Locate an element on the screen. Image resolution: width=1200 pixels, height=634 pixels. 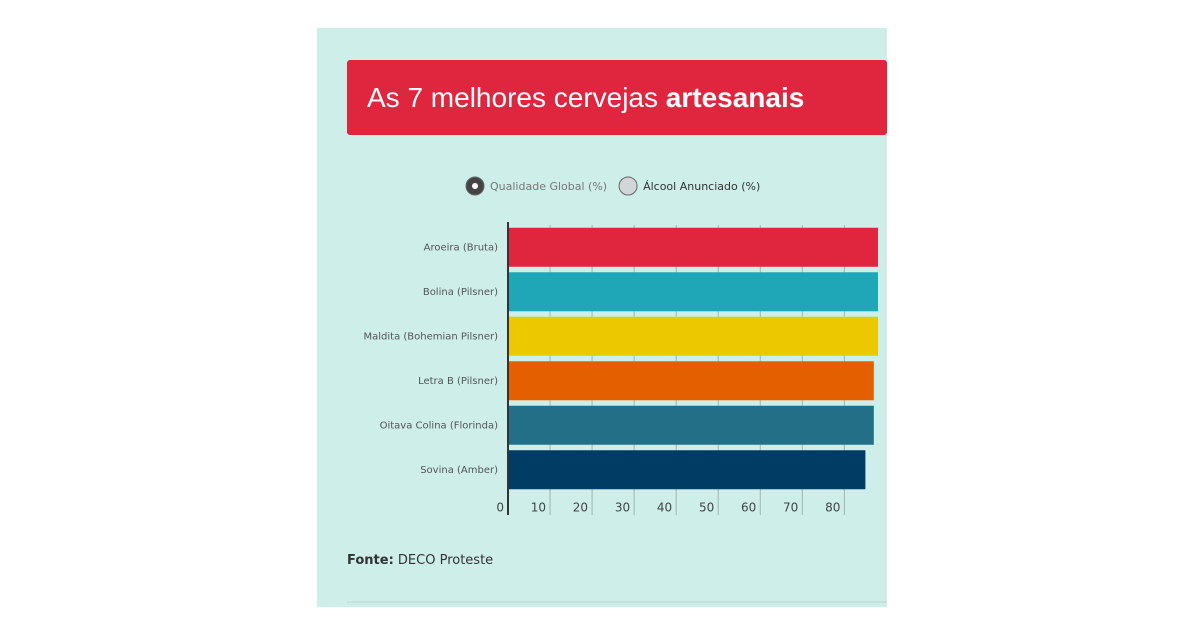
title-text: As 7 melhores cervejas is located at coordinates (512, 97).